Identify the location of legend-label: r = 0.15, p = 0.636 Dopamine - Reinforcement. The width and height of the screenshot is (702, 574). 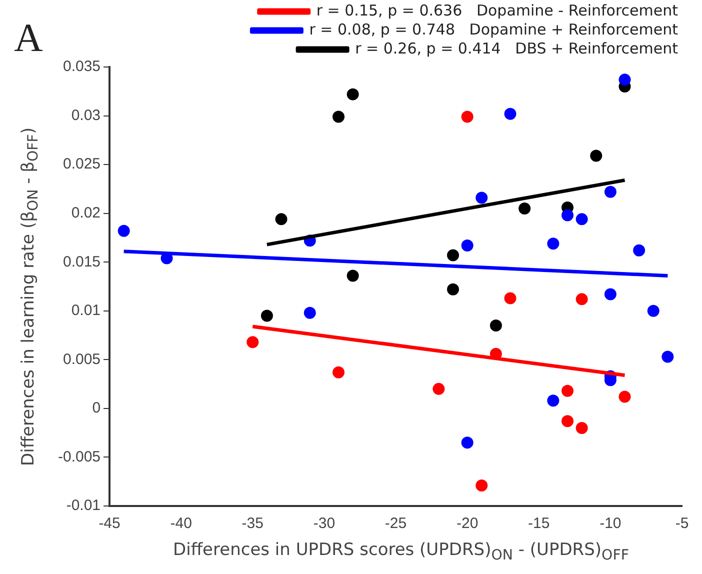
(497, 10).